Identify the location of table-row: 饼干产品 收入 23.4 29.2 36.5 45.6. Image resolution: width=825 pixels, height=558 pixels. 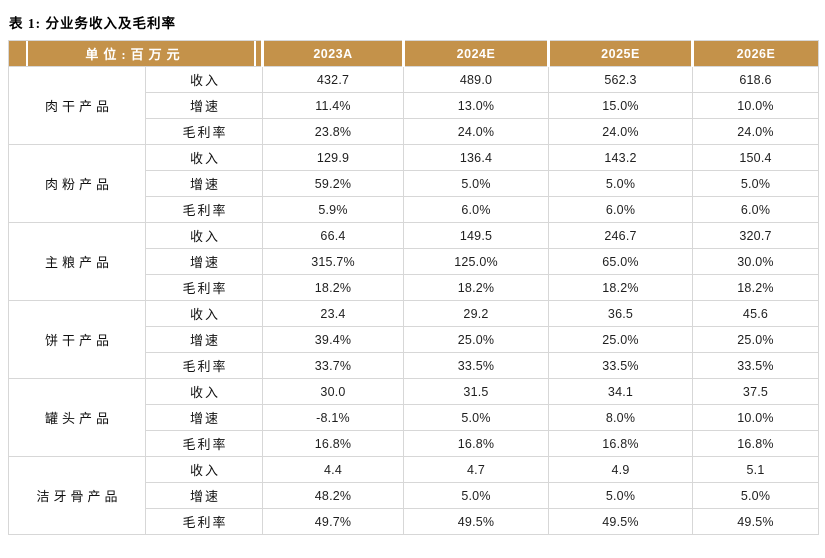
(413, 339).